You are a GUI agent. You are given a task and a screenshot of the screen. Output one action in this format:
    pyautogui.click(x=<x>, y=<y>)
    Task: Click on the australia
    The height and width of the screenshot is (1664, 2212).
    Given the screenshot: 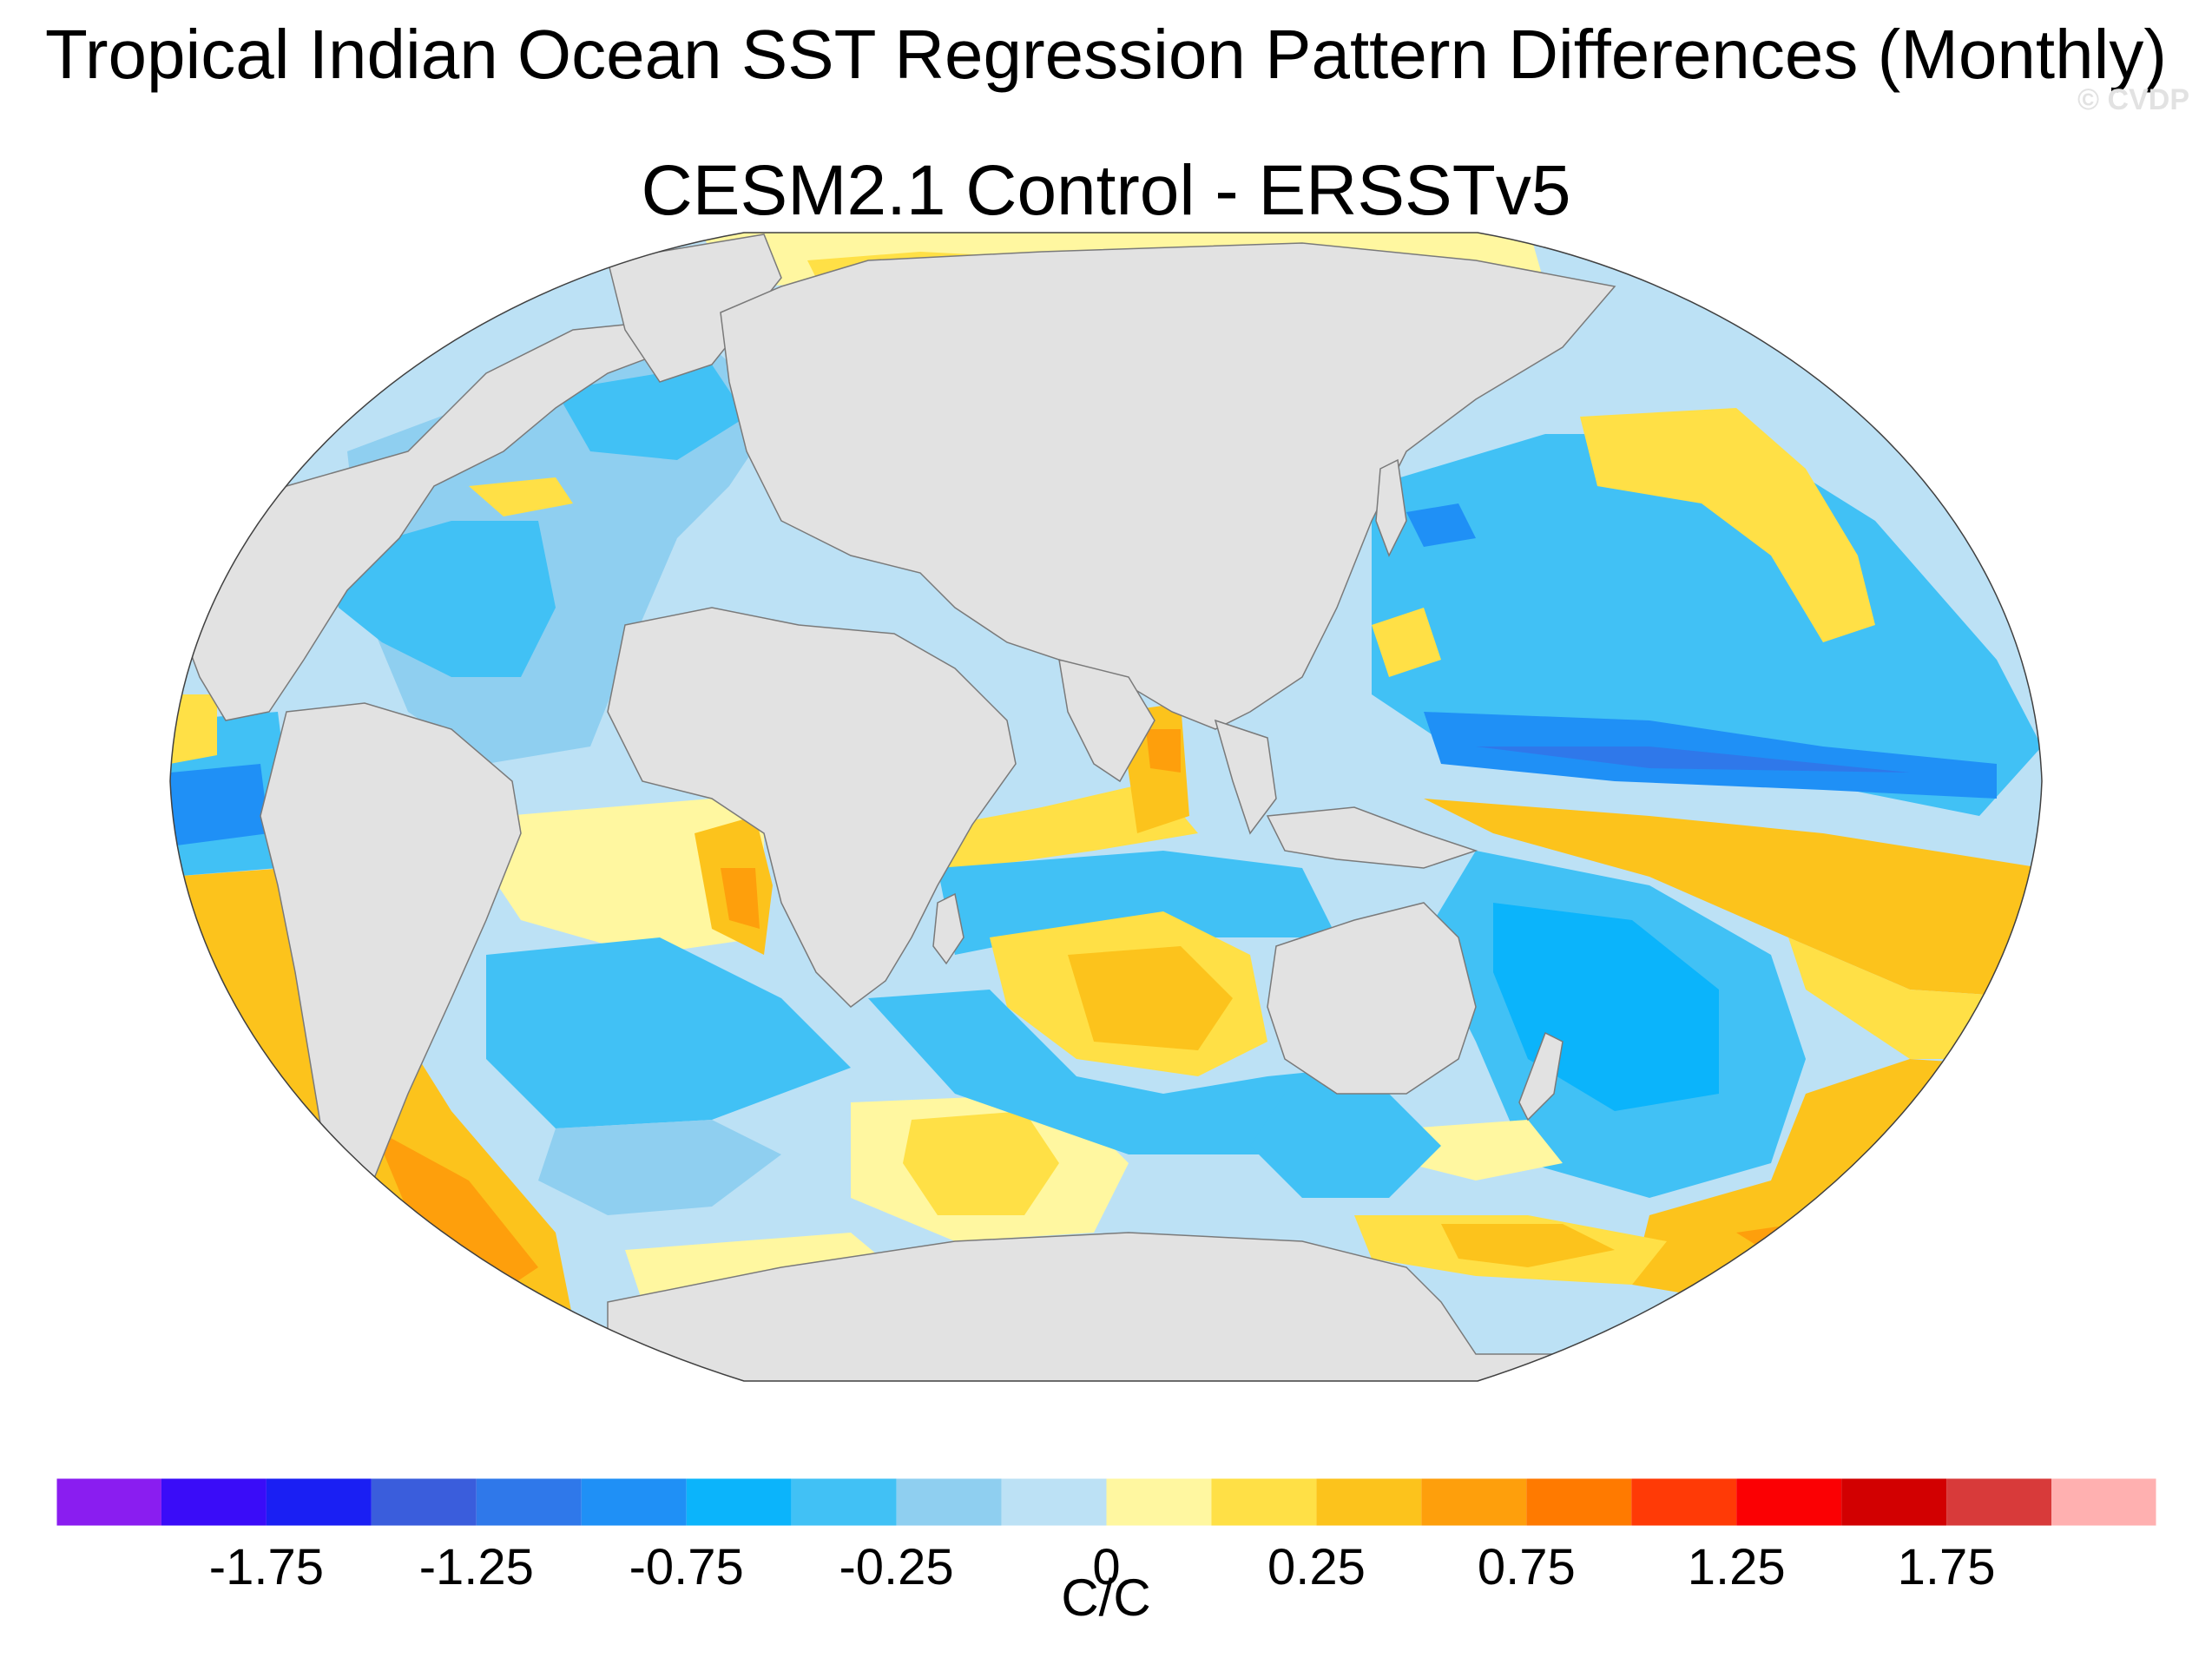 What is the action you would take?
    pyautogui.click(x=1372, y=998)
    